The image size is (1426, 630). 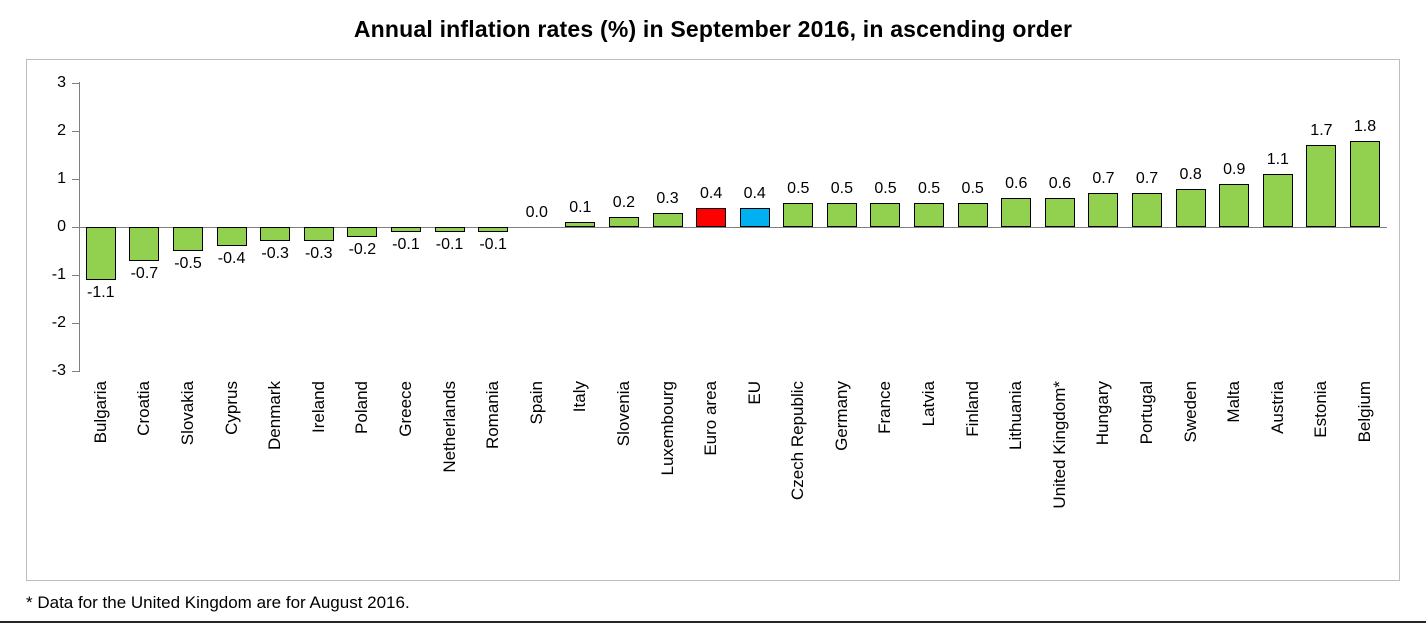 What do you see at coordinates (275, 415) in the screenshot?
I see `category-label-denmark: Denmark` at bounding box center [275, 415].